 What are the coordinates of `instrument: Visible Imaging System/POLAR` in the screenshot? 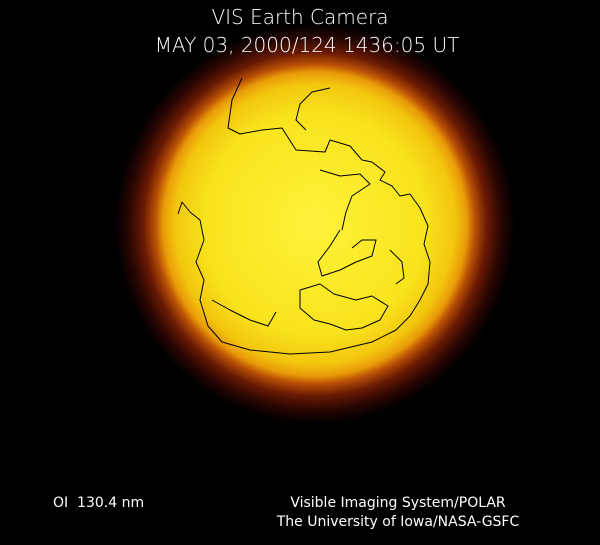 It's located at (398, 503).